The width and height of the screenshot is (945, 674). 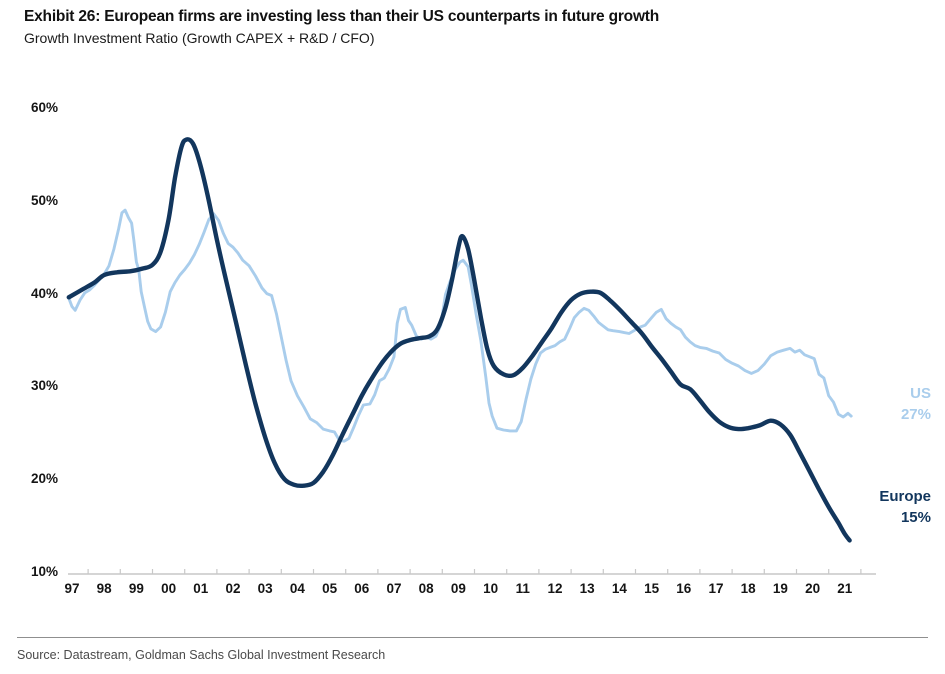 What do you see at coordinates (362, 588) in the screenshot?
I see `x-tick-label-06: 06` at bounding box center [362, 588].